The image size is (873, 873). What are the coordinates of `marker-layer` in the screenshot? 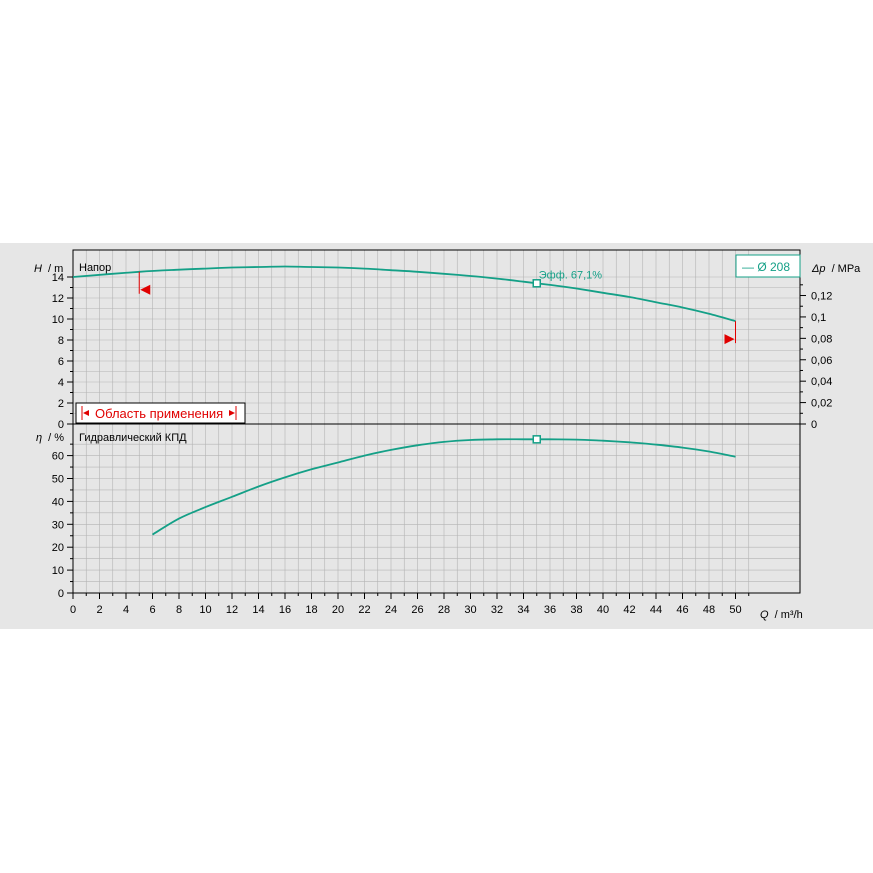 It's located at (437, 357).